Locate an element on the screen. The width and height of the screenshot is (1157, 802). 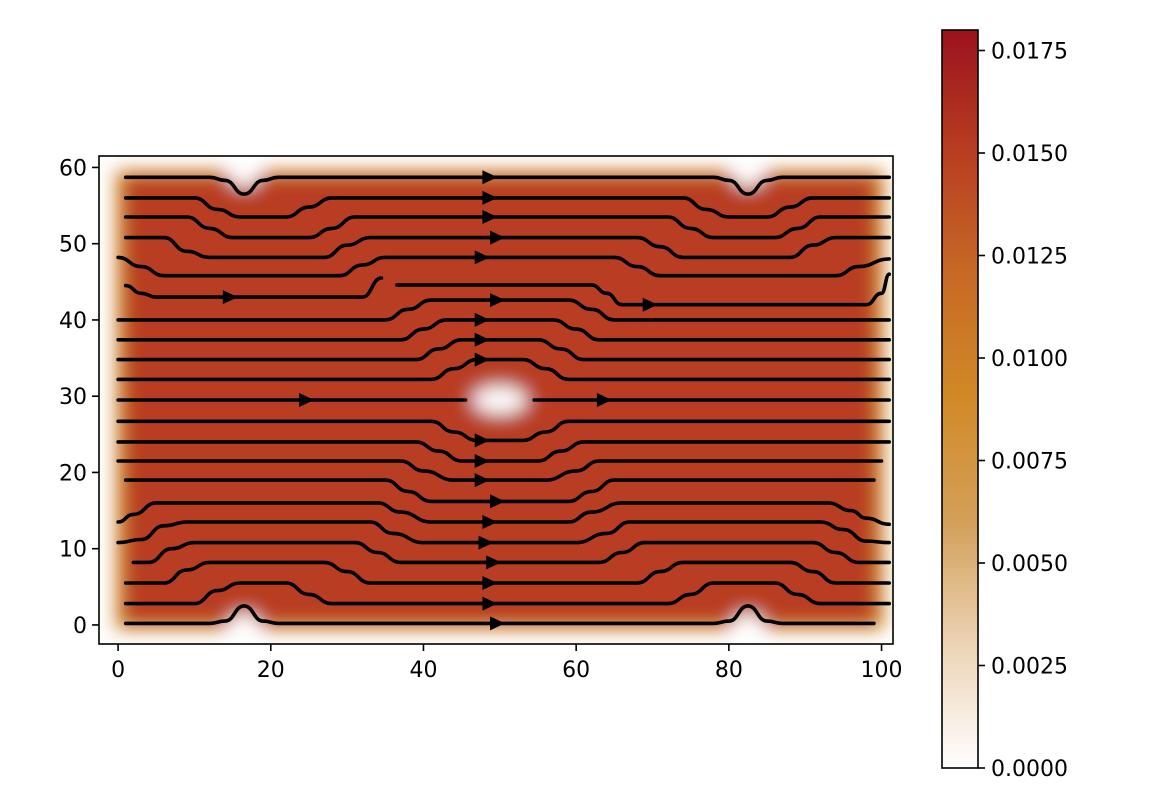
low-density-bottom-right-notch is located at coordinates (748, 625).